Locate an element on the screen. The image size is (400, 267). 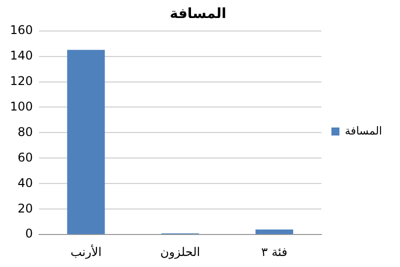
y-tick-label: 0 is located at coordinates (29, 233).